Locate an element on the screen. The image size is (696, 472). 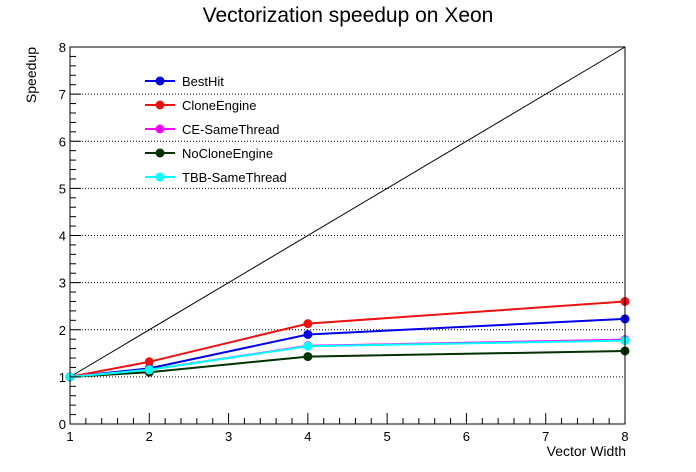
x-tick-label: 4 is located at coordinates (307, 436).